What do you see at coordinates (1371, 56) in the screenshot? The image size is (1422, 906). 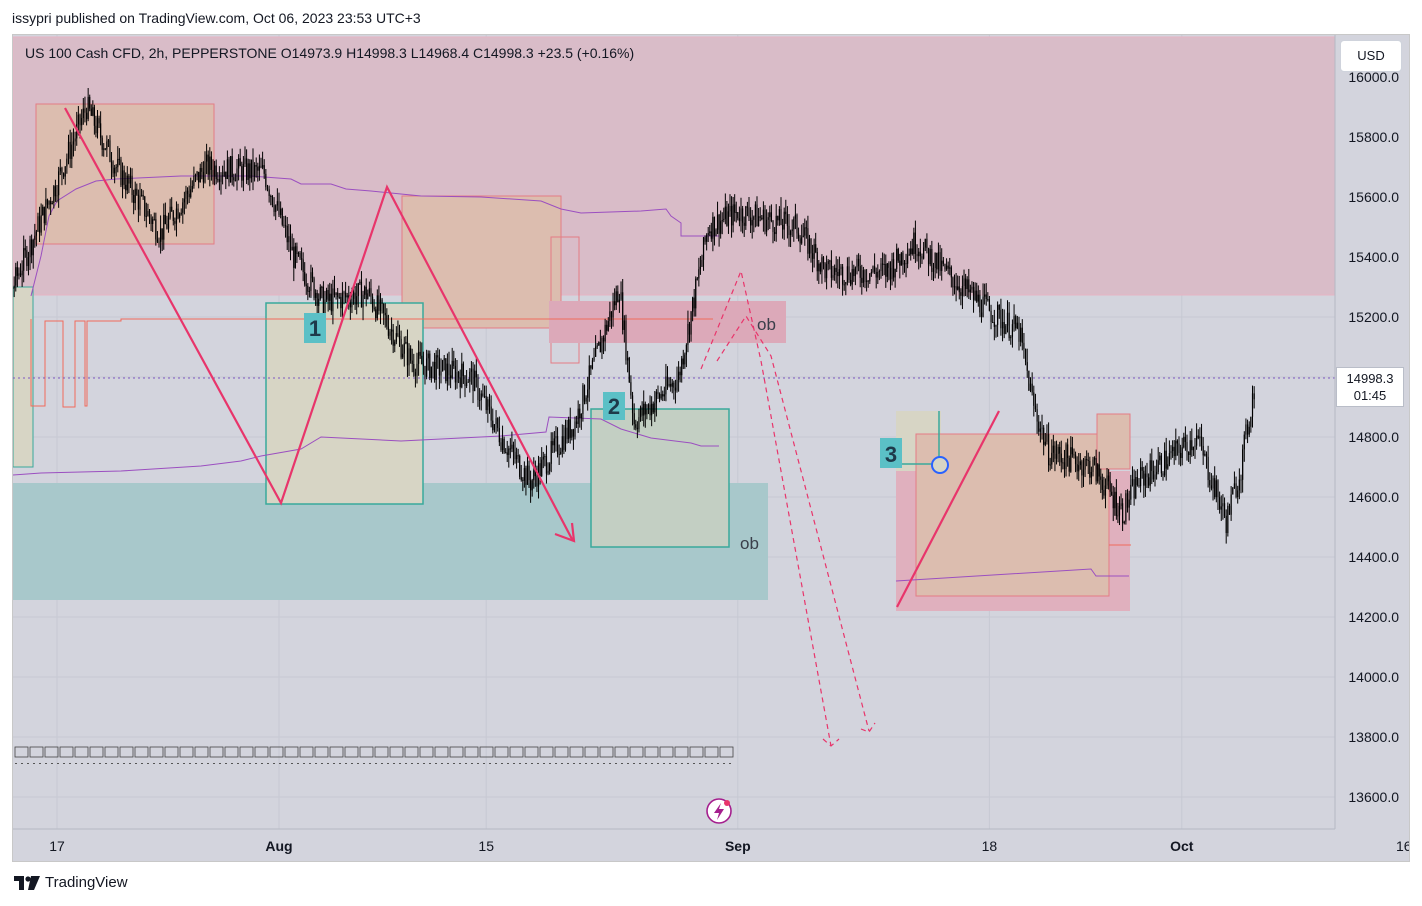 I see `currency-button: USD` at bounding box center [1371, 56].